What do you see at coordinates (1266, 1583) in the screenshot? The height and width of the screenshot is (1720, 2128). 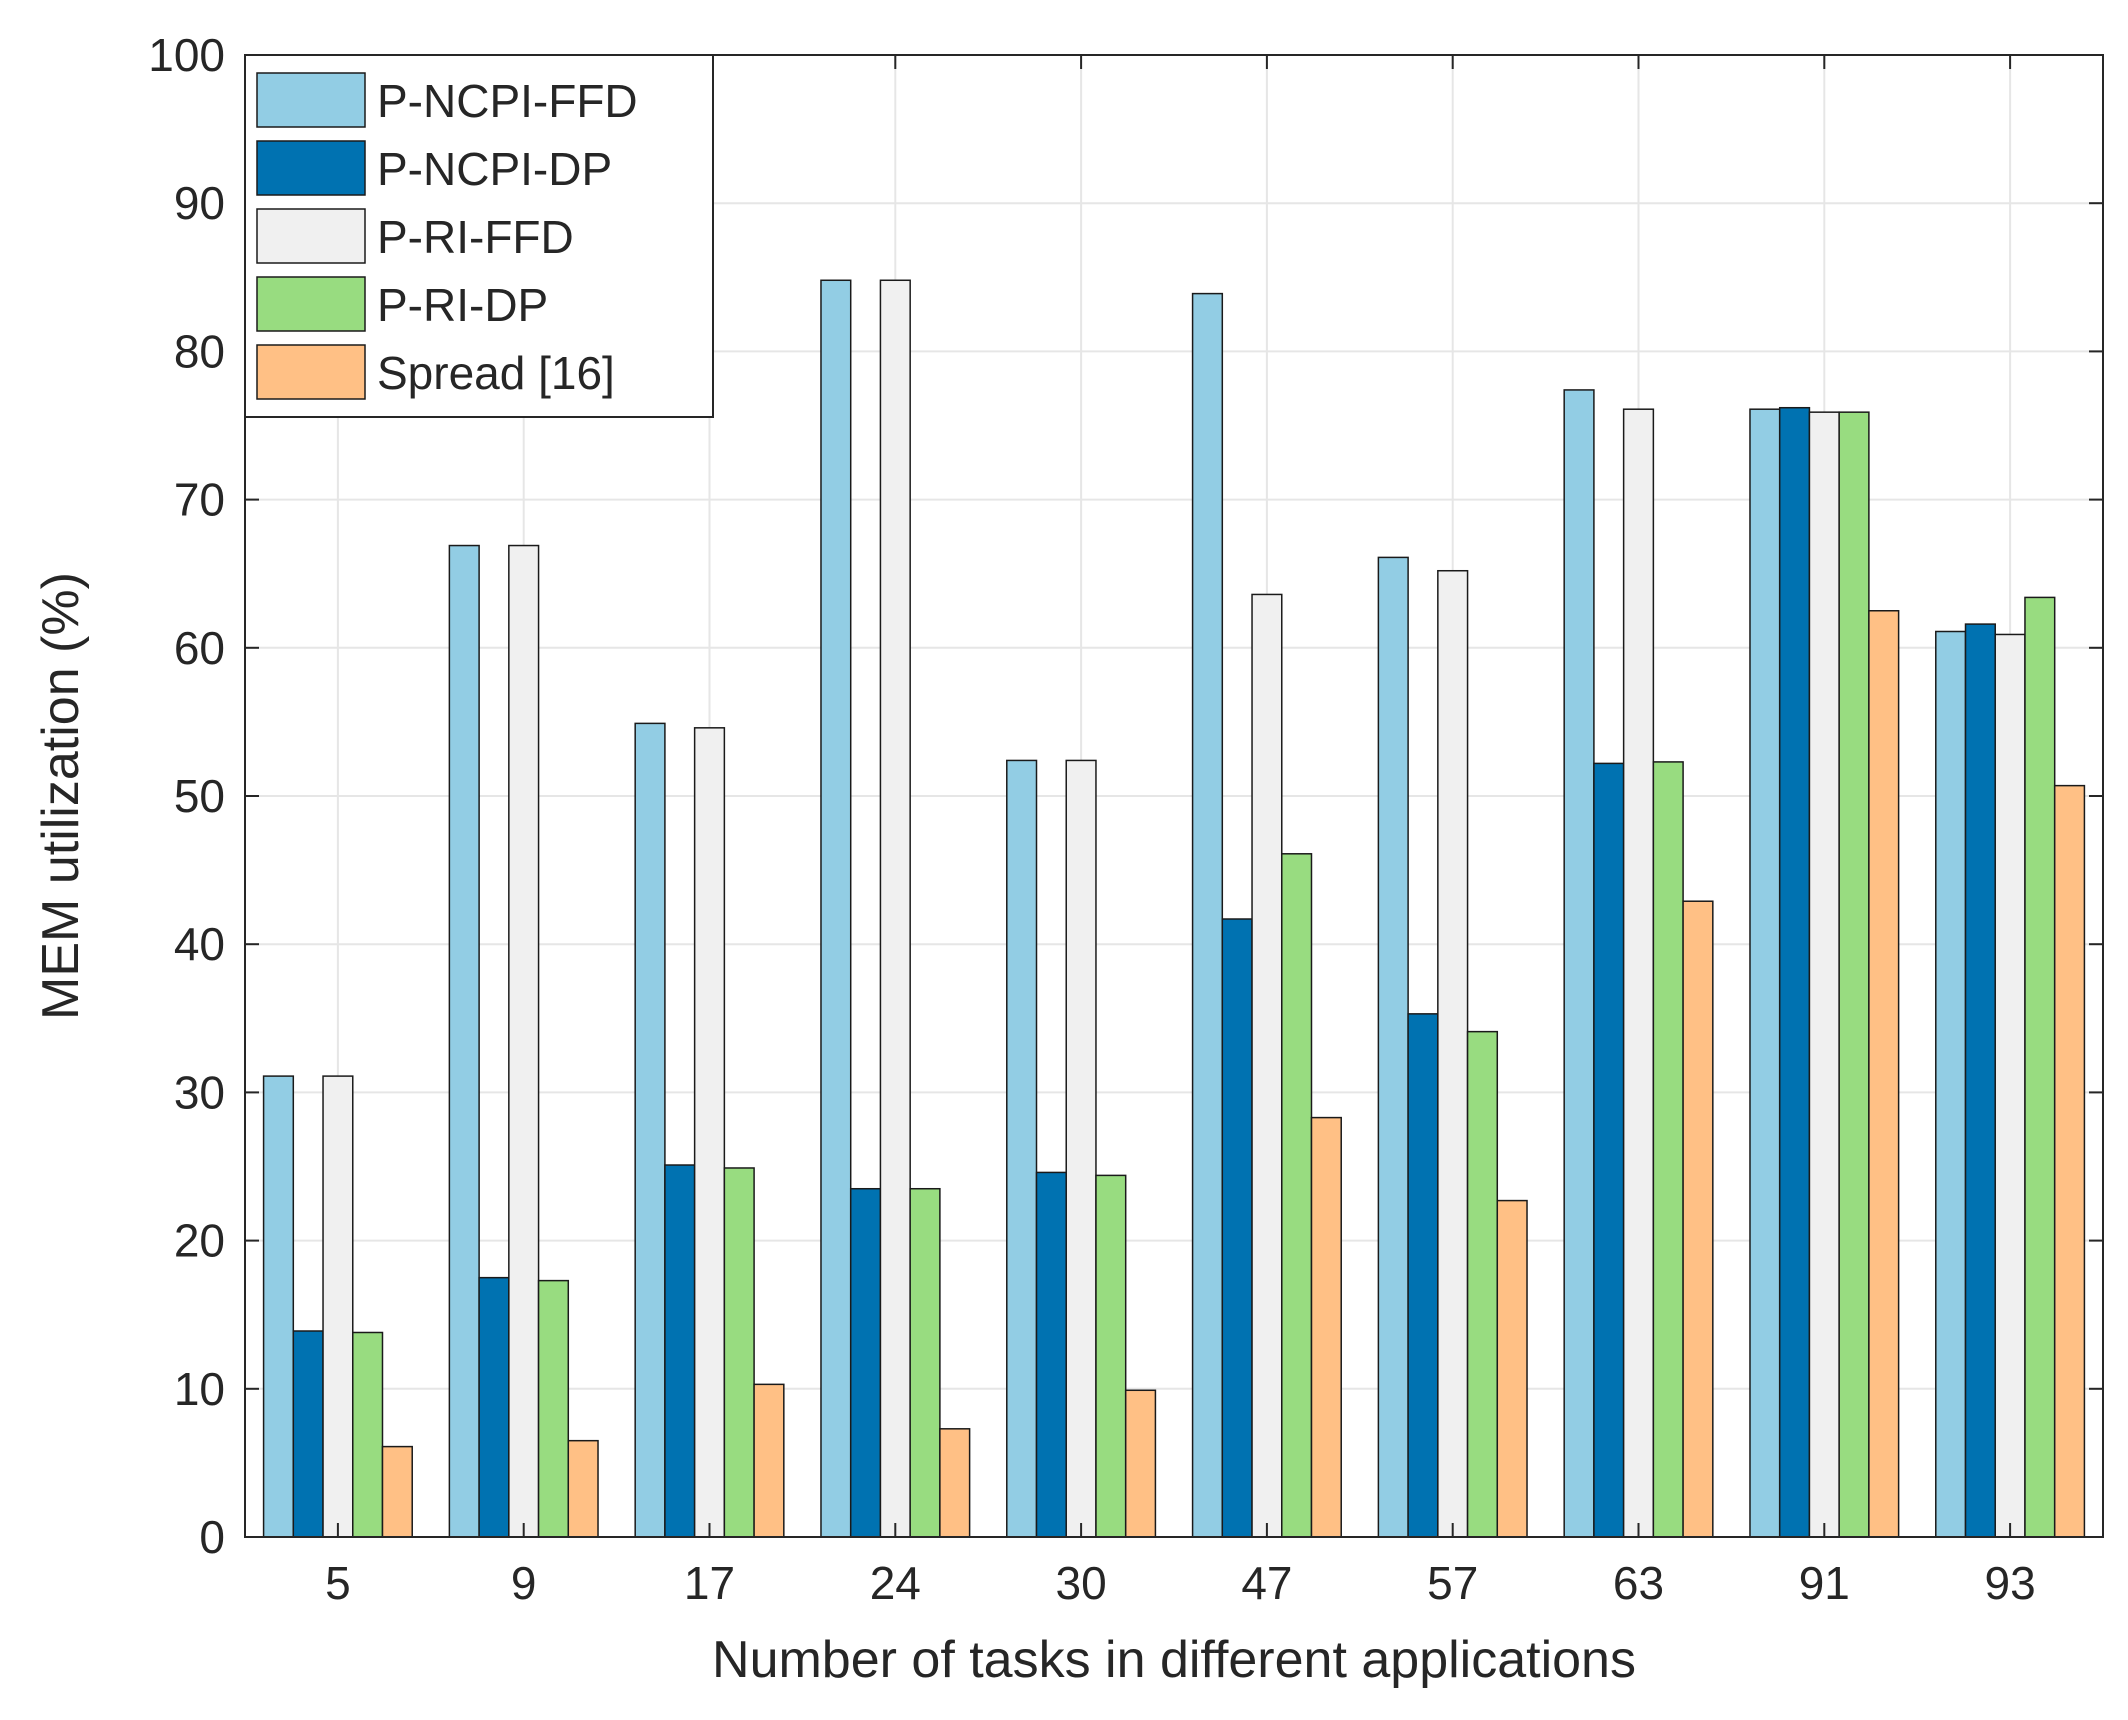 I see `x-tick-label: 47` at bounding box center [1266, 1583].